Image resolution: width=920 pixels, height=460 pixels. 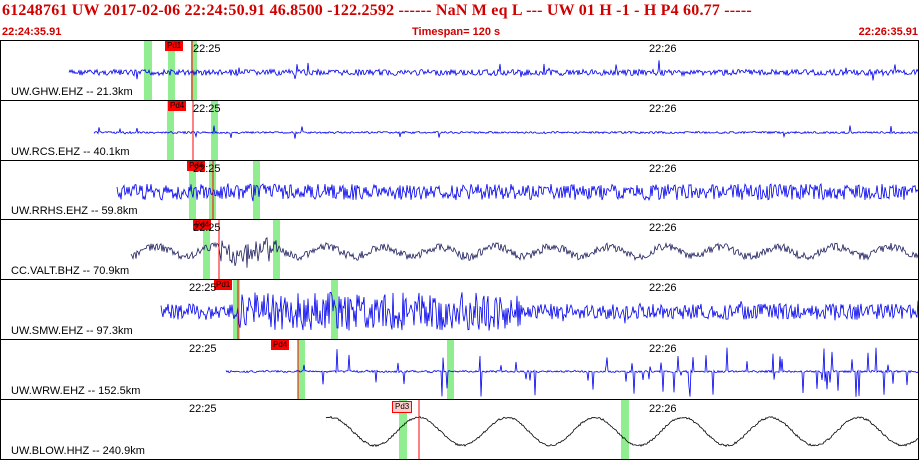 What do you see at coordinates (456, 32) in the screenshot?
I see `timespan-label: Timespan= 120 s` at bounding box center [456, 32].